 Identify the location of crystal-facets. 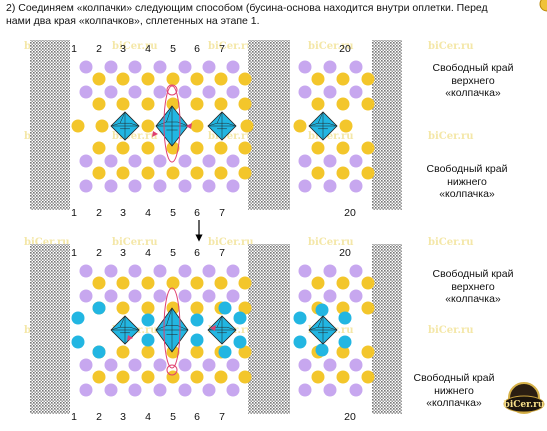
(172, 329).